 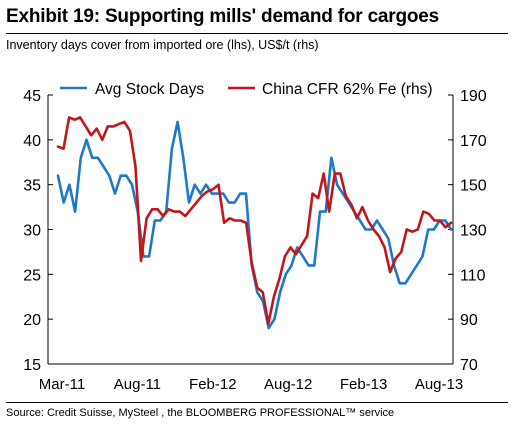 What do you see at coordinates (473, 141) in the screenshot?
I see `right-tick-label: 170` at bounding box center [473, 141].